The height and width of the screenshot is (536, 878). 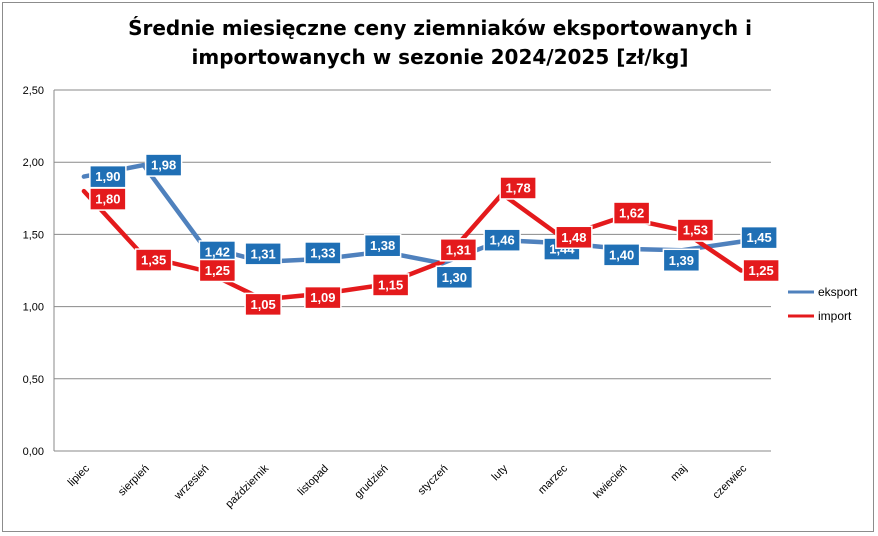 I want to click on data-label-import: 1,05, so click(x=262, y=304).